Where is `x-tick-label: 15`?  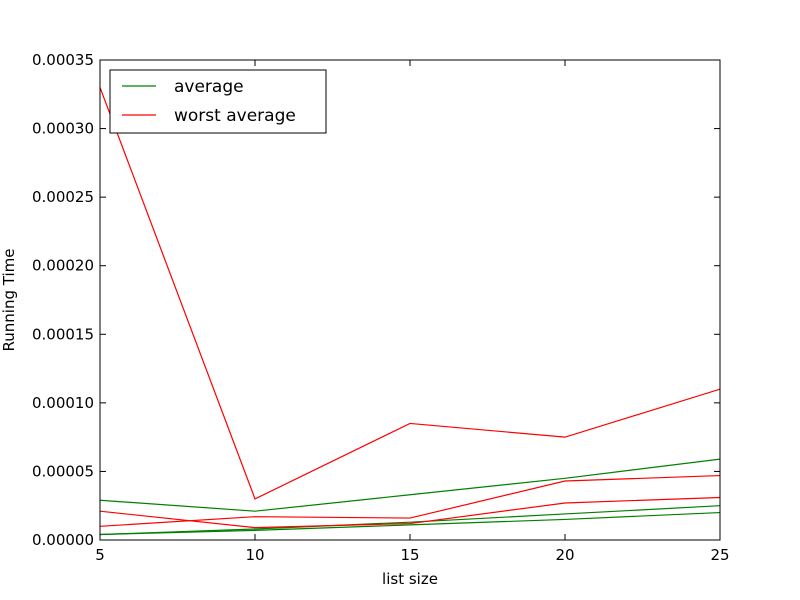
x-tick-label: 15 is located at coordinates (409, 555).